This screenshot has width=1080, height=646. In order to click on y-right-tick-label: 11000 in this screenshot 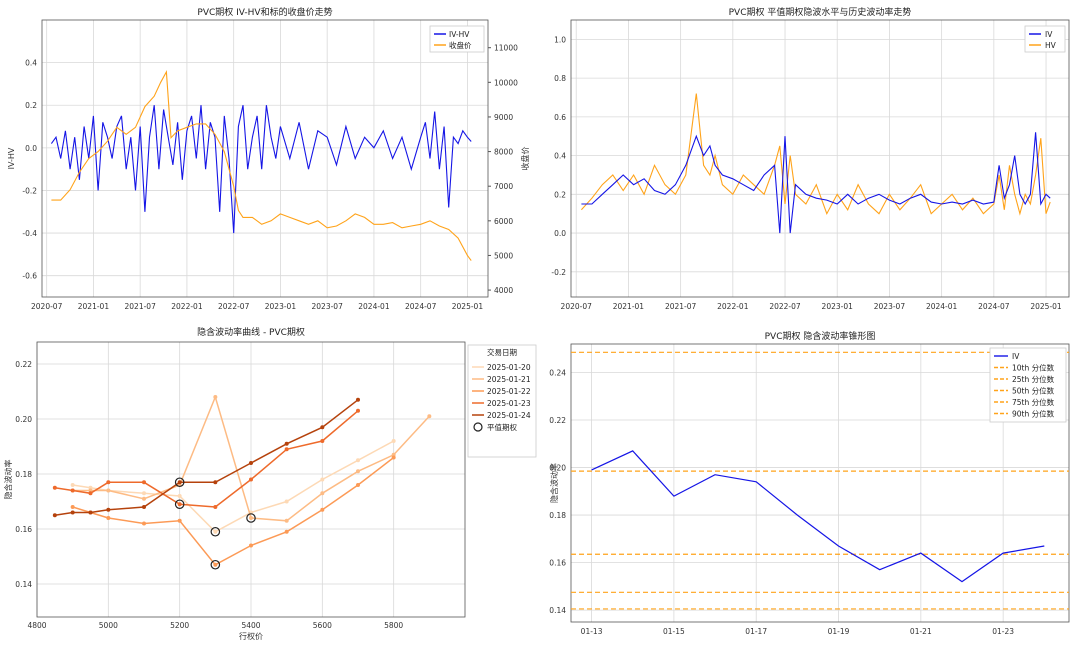, I will do `click(506, 48)`.